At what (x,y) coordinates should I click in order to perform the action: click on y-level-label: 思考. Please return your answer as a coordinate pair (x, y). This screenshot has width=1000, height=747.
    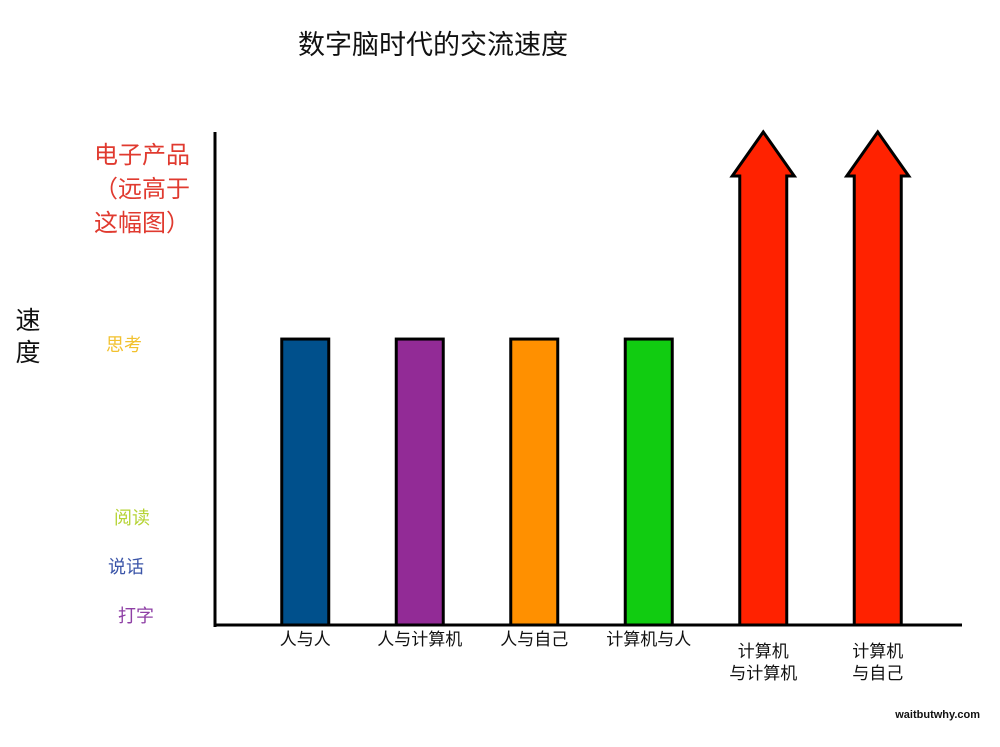
    Looking at the image, I should click on (124, 346).